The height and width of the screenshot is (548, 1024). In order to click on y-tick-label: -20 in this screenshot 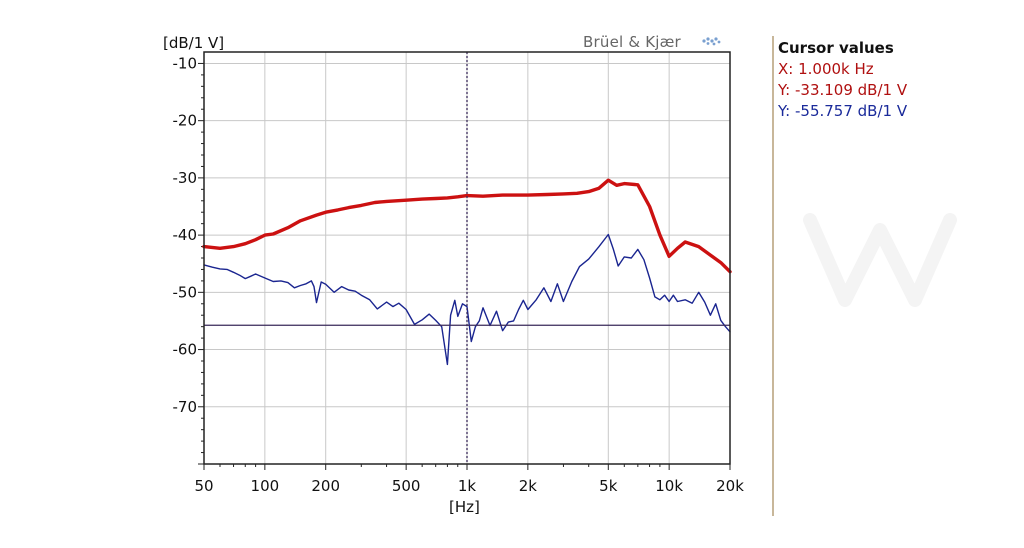, I will do `click(185, 121)`.